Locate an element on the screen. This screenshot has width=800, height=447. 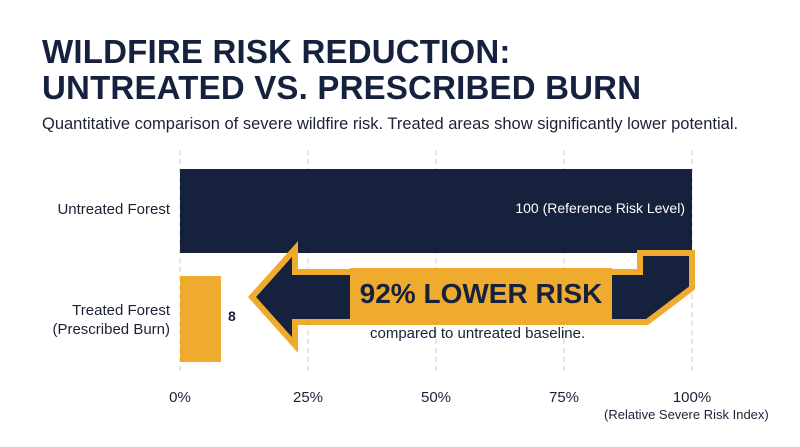
category-label-untreated-text: Untreated Forest is located at coordinates (113, 209).